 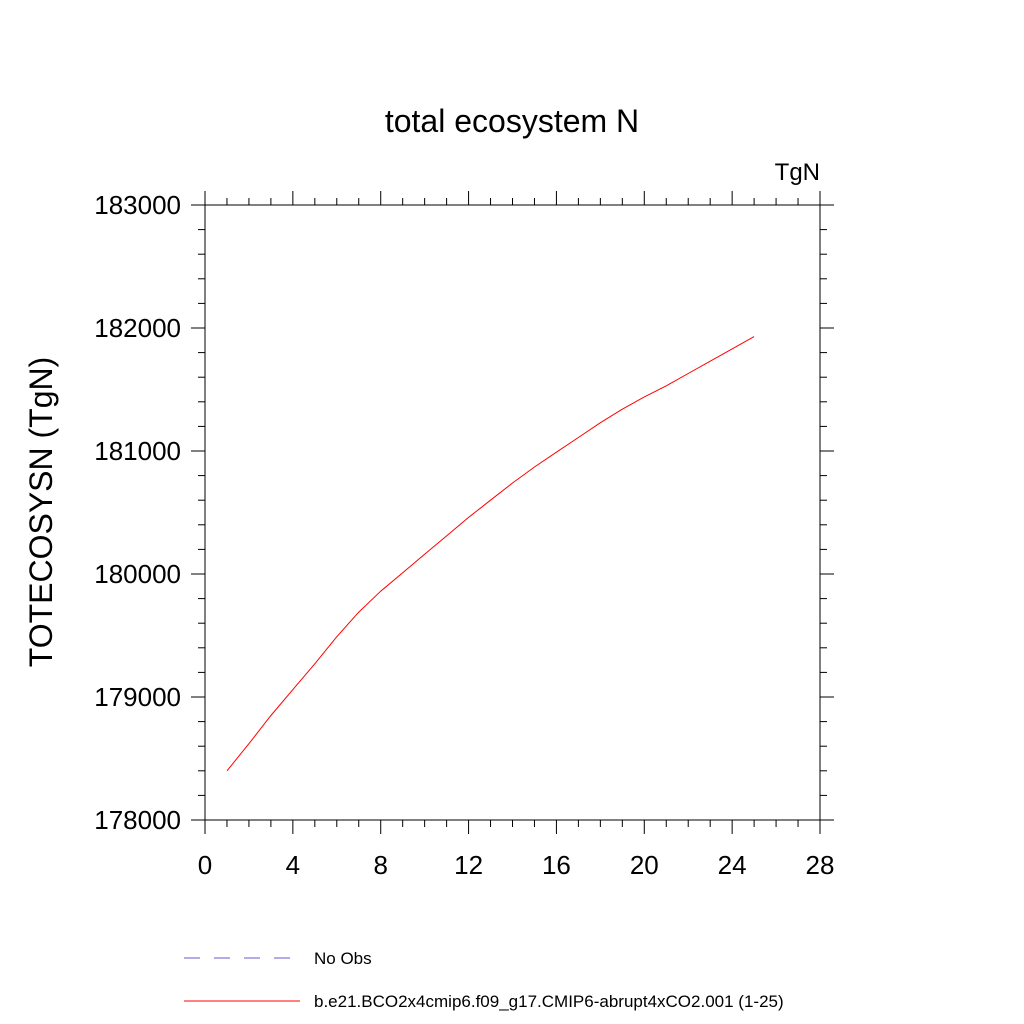 I want to click on y-tick-label: 182000, so click(x=137, y=328).